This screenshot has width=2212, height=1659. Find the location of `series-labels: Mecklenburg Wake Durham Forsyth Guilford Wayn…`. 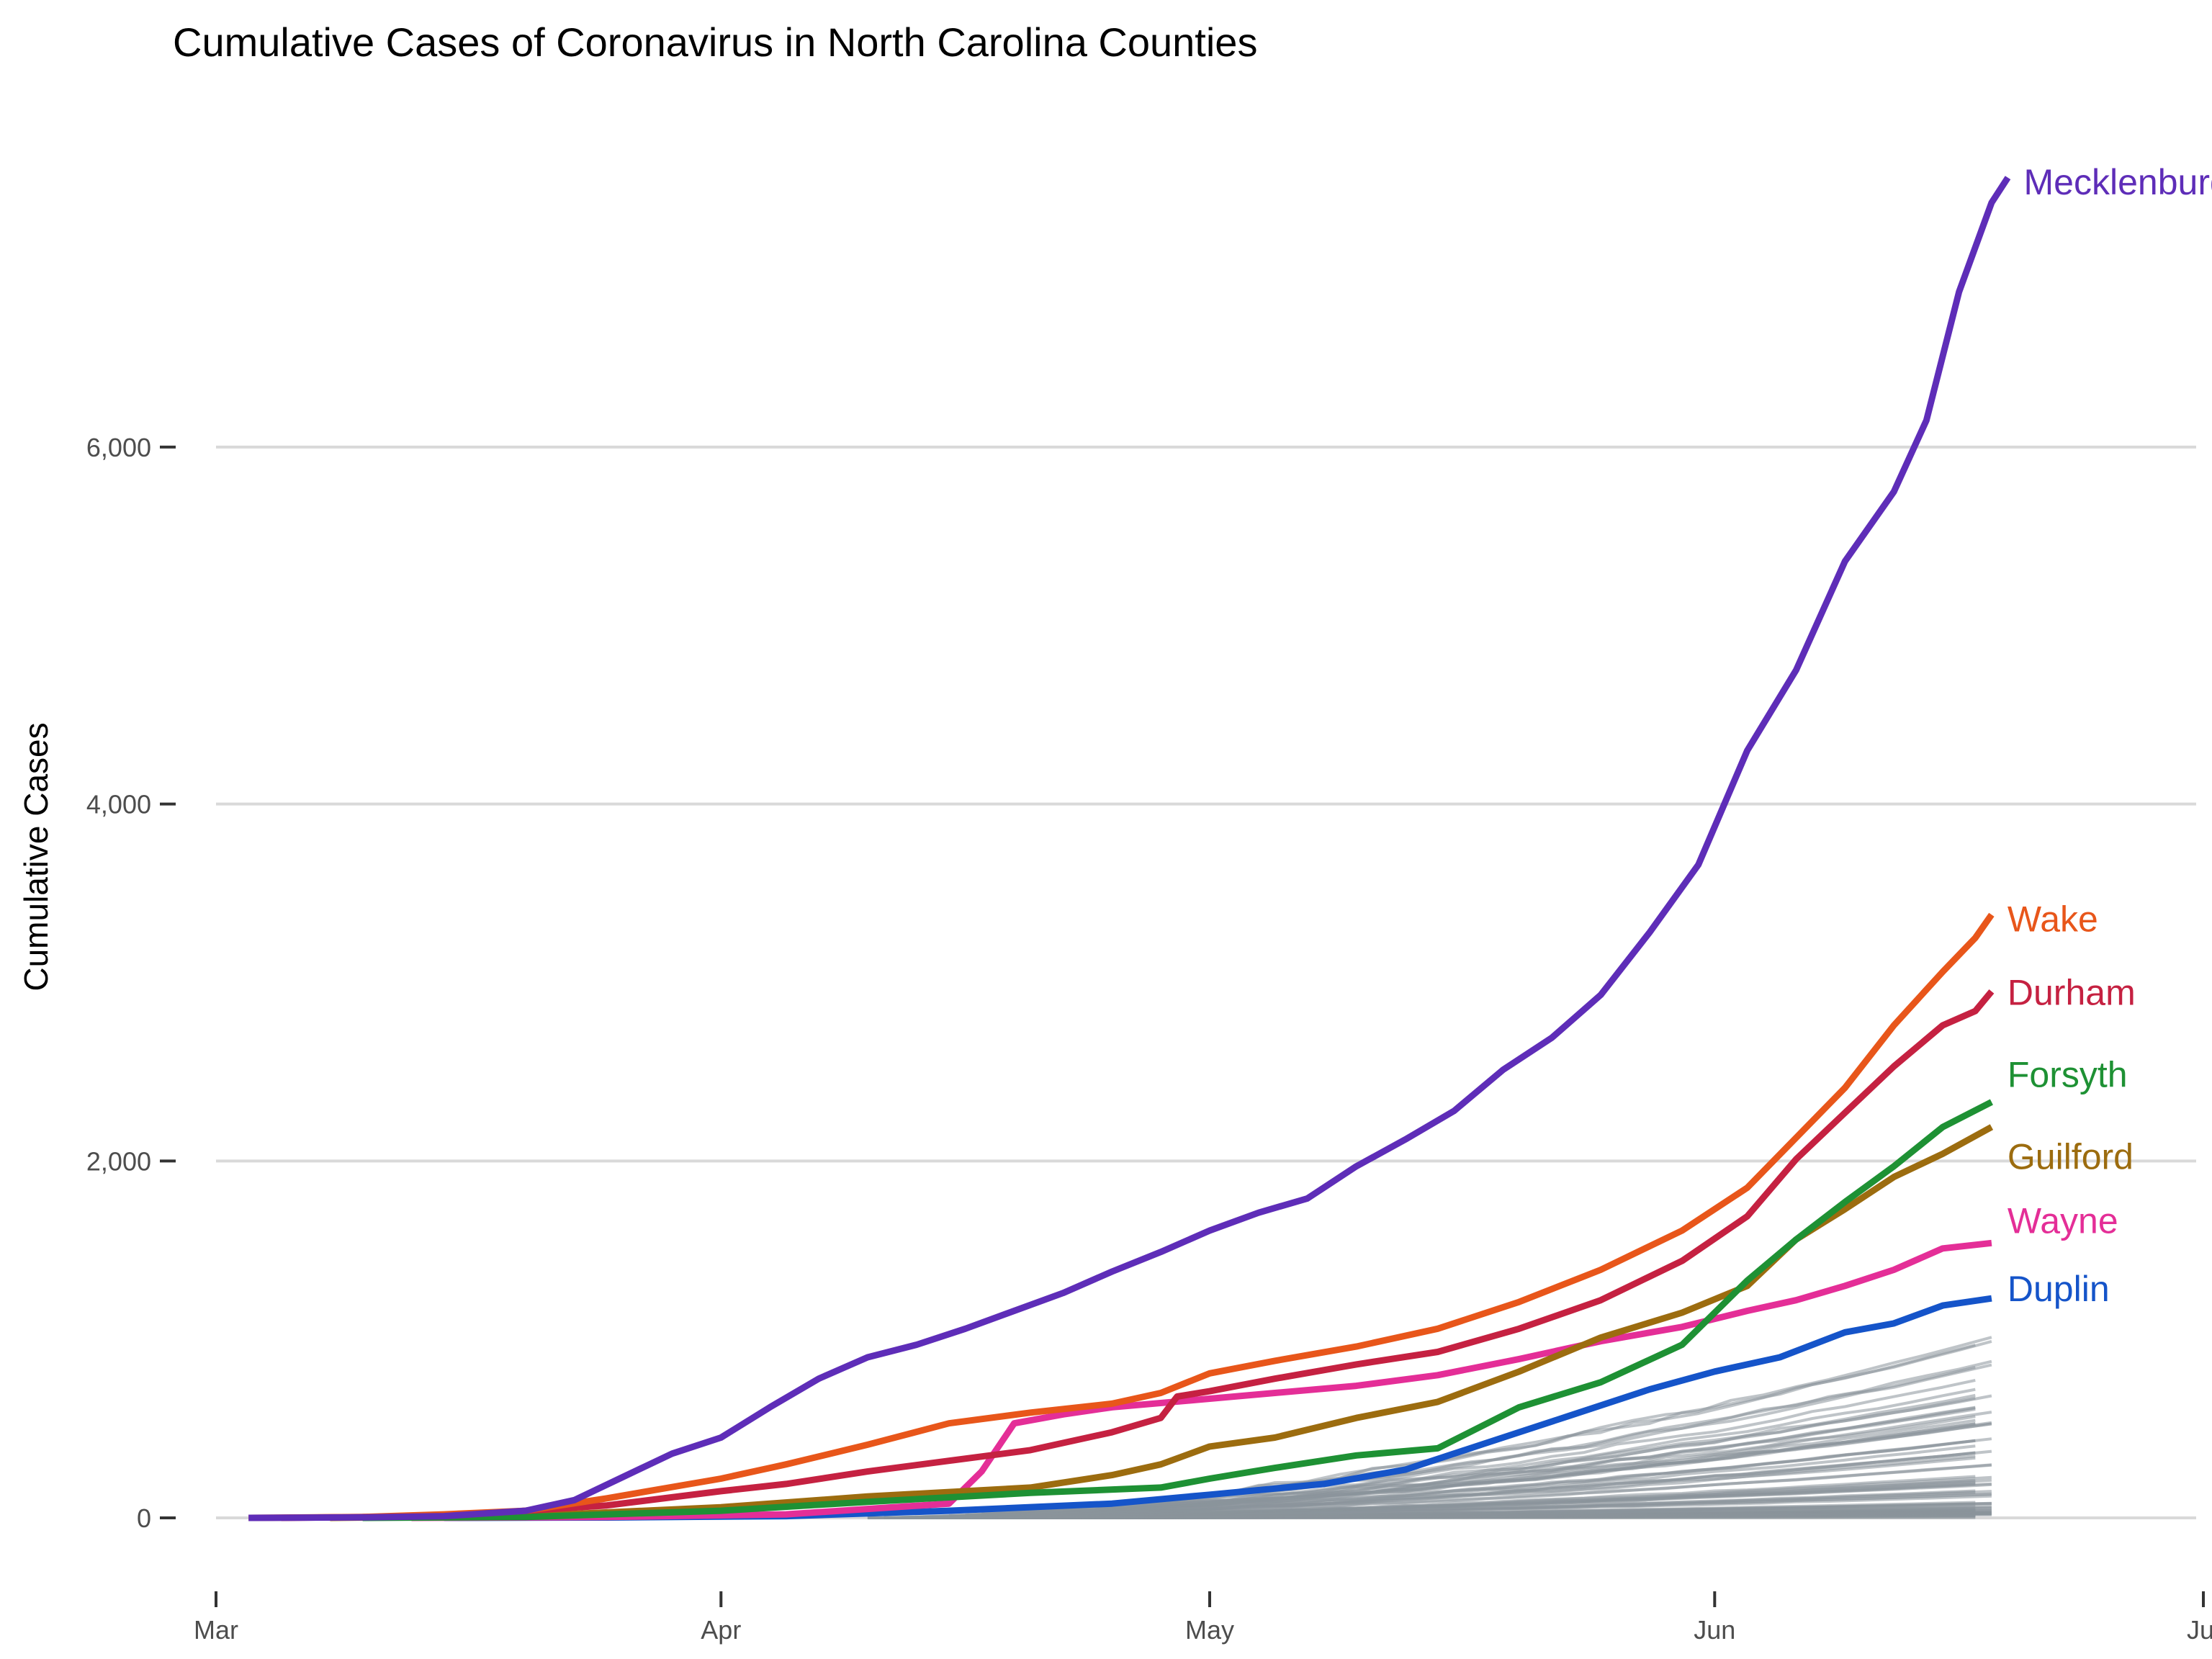

series-labels: Mecklenburg Wake Durham Forsyth Guilford Wayn… is located at coordinates (2110, 735).